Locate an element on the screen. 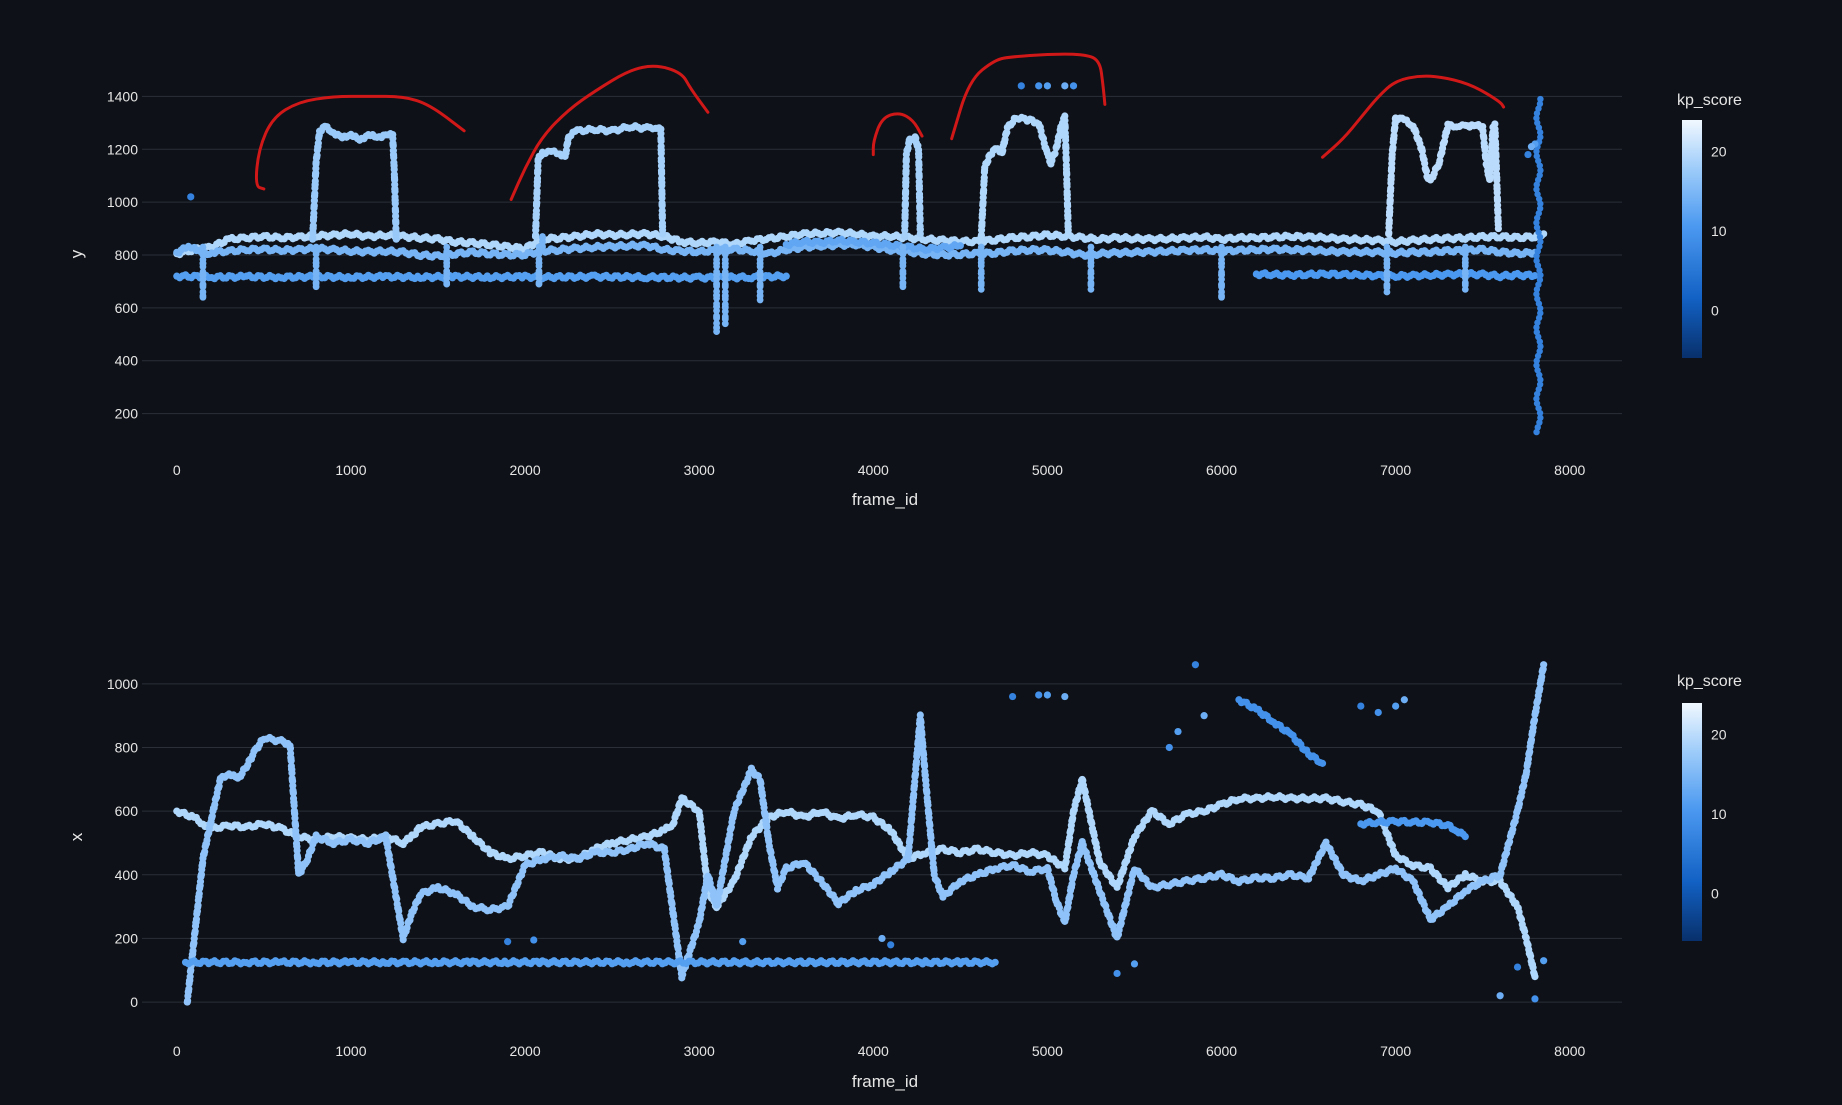 The width and height of the screenshot is (1842, 1105). red-annotation-strokes is located at coordinates (880, 126).